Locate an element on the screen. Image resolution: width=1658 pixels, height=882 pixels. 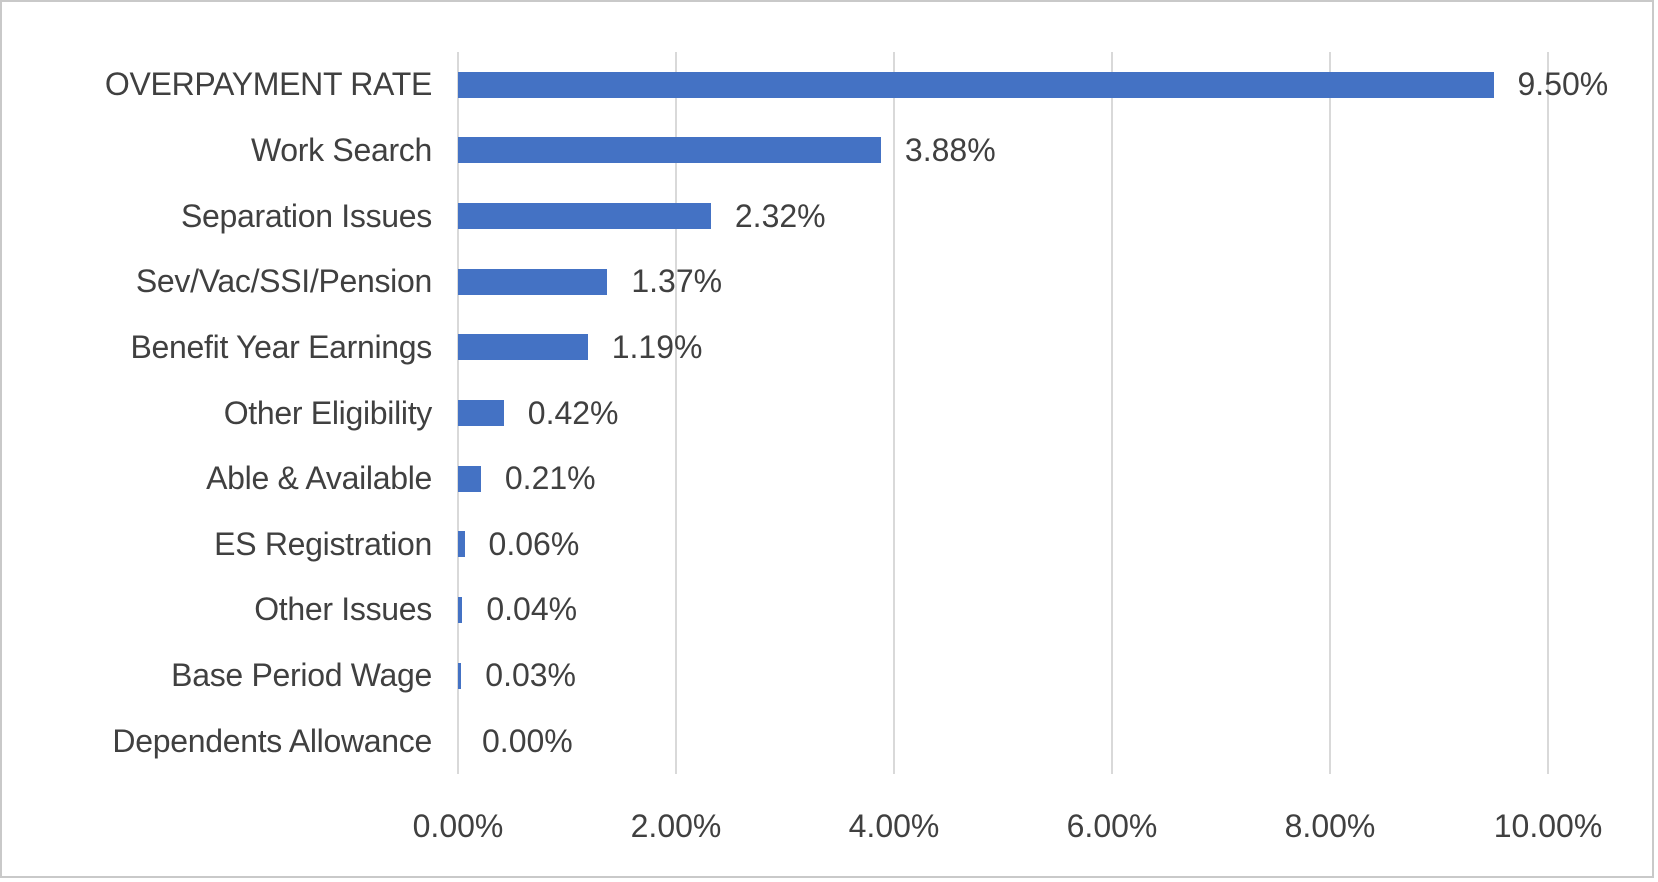
category-label: Other Eligibility is located at coordinates (328, 412).